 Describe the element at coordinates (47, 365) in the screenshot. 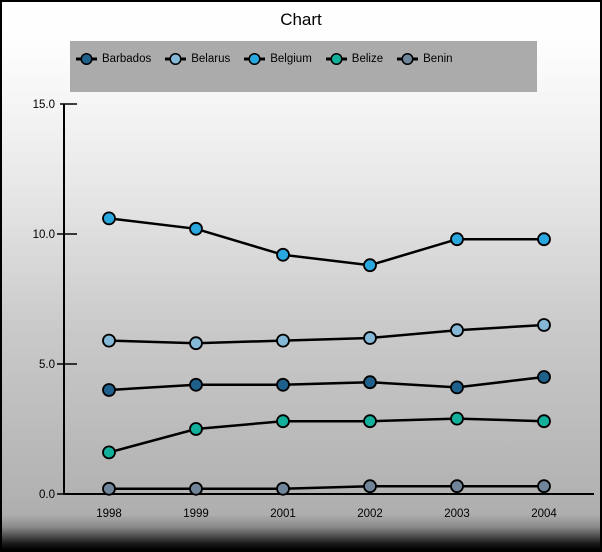

I see `y-tick-label: 5.0` at that location.